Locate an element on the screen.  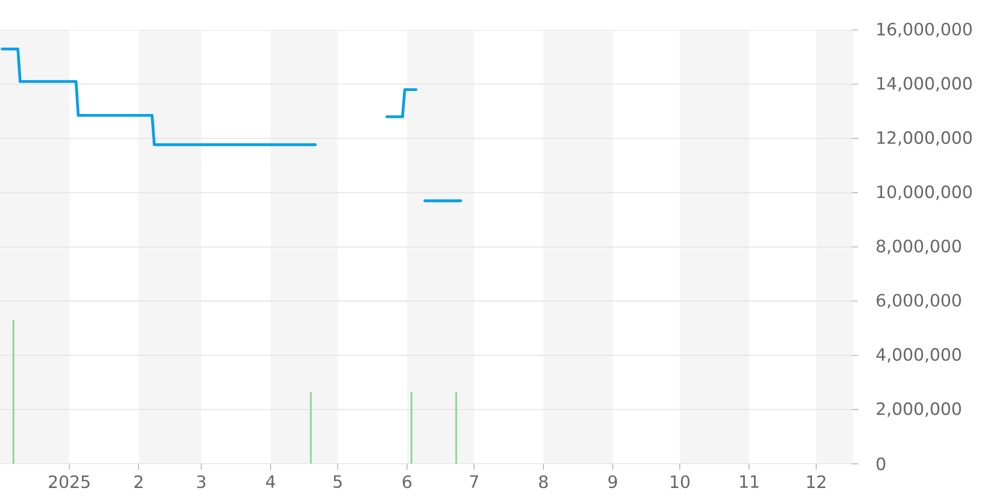
x-tick-label: 2 is located at coordinates (138, 481).